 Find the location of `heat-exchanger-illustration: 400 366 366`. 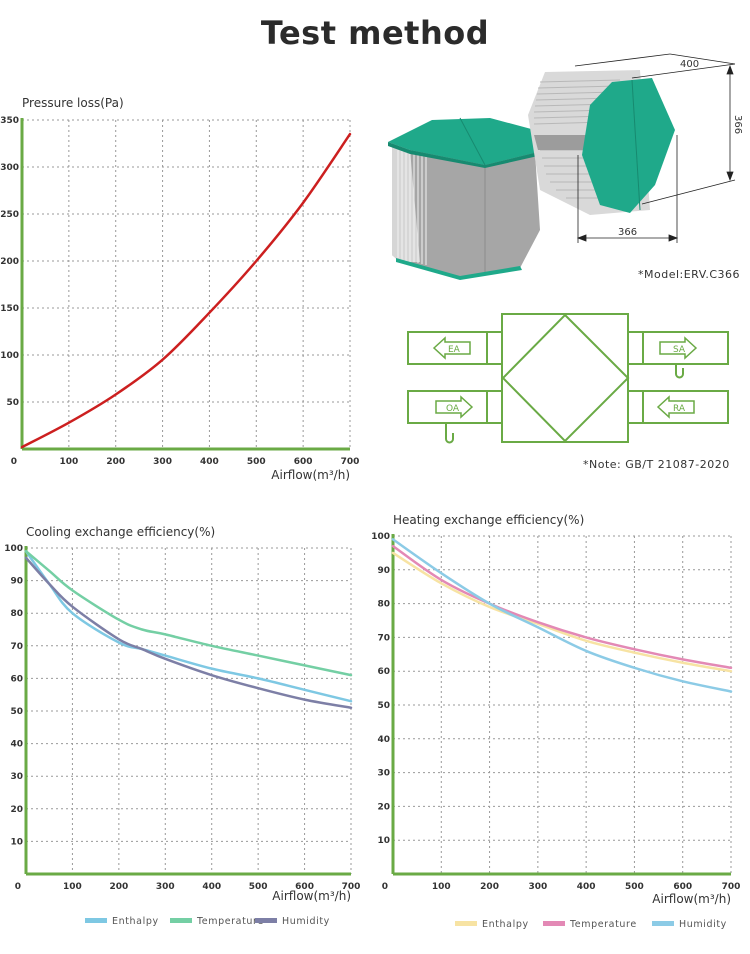

heat-exchanger-illustration: 400 366 366 is located at coordinates (565, 166).